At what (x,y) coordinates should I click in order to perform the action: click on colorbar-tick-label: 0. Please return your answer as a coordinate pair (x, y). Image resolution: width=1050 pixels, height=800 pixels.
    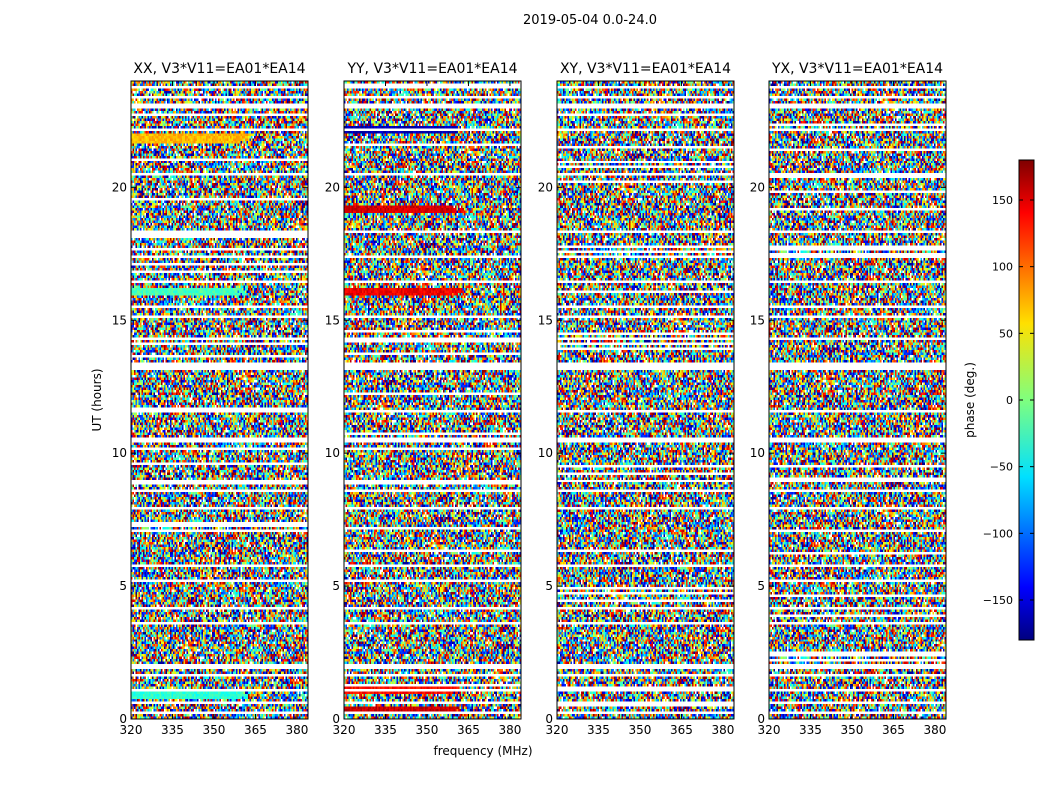
    Looking at the image, I should click on (1009, 400).